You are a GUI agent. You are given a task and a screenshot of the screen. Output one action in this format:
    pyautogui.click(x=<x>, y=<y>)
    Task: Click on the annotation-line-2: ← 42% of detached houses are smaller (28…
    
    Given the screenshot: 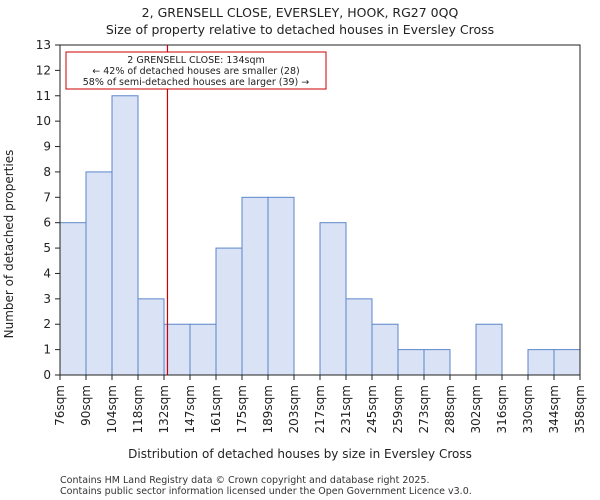 What is the action you would take?
    pyautogui.click(x=195, y=71)
    